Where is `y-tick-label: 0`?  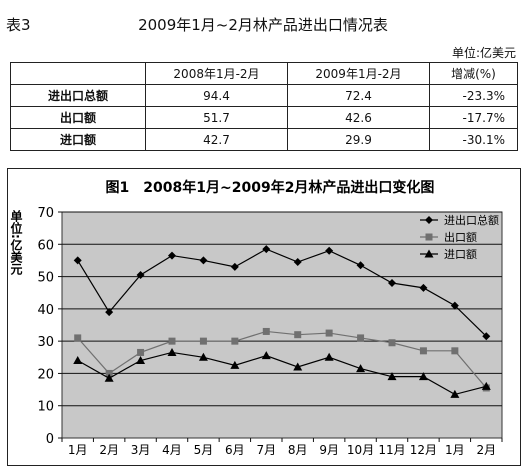
y-tick-label: 0 is located at coordinates (50, 439).